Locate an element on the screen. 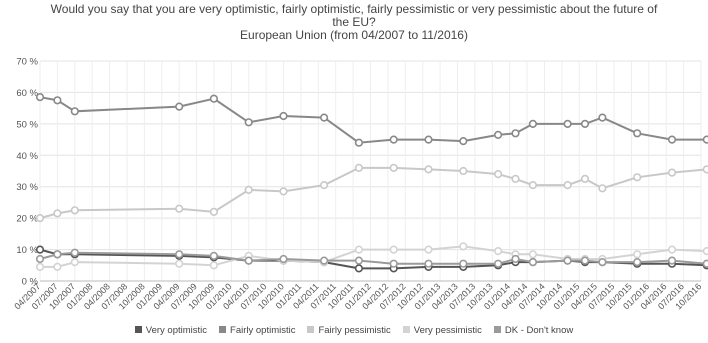 This screenshot has width=708, height=343. legend-item: Fairly optimistic is located at coordinates (257, 330).